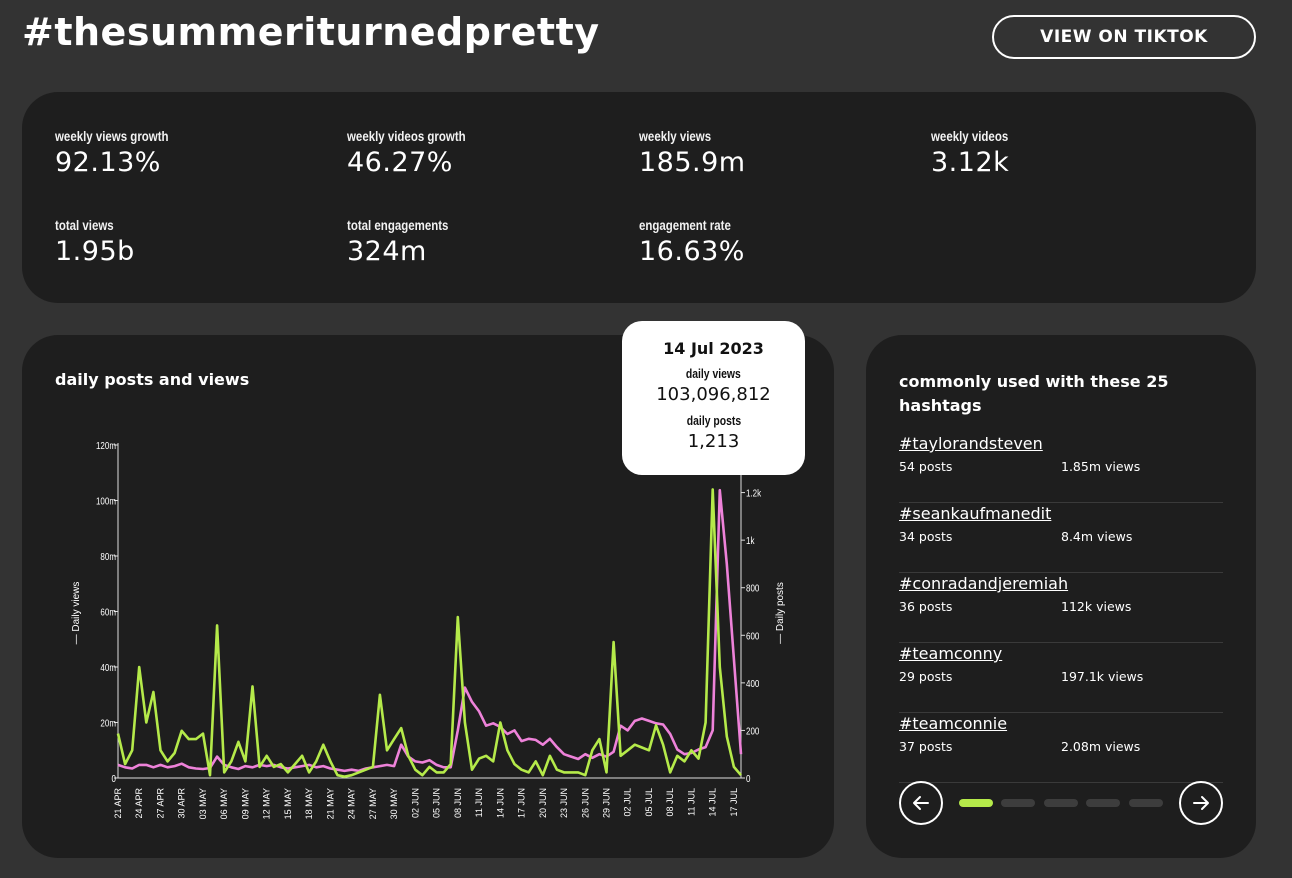 This screenshot has height=878, width=1292. What do you see at coordinates (748, 778) in the screenshot?
I see `y2-tick-label: 0` at bounding box center [748, 778].